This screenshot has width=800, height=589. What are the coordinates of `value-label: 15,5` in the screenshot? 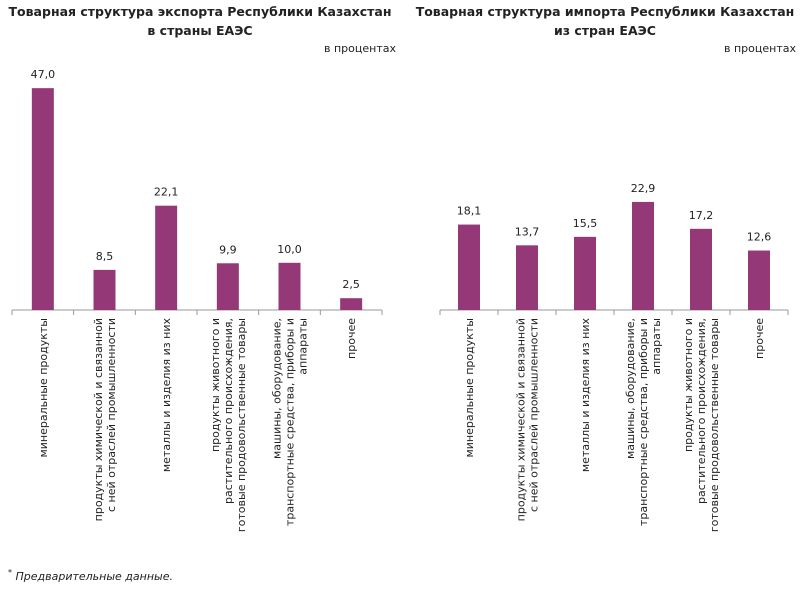 It's located at (585, 223).